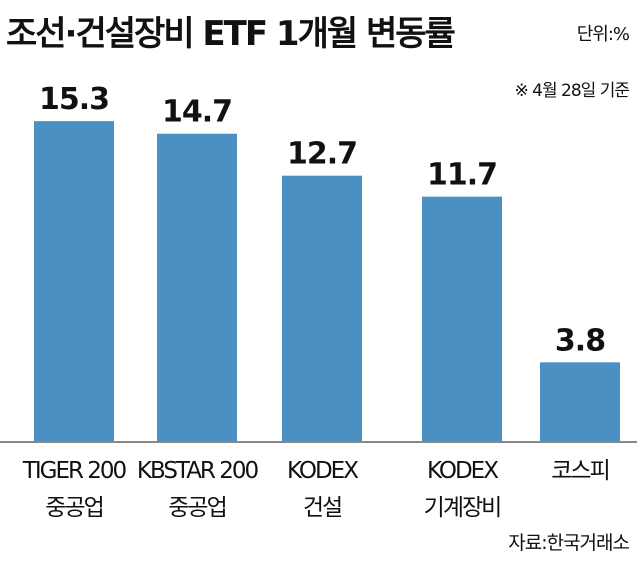  What do you see at coordinates (572, 91) in the screenshot?
I see `date-note: ※ 4월 28일 기준` at bounding box center [572, 91].